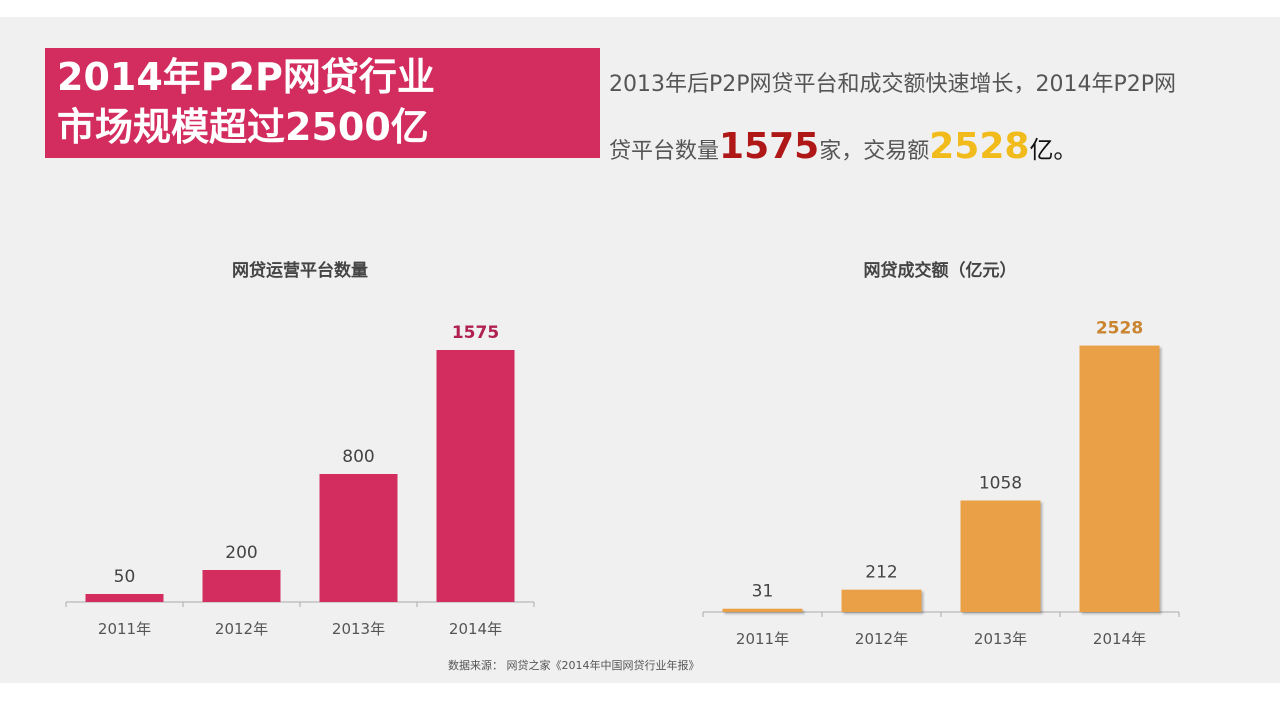 This screenshot has width=1280, height=720. Describe the element at coordinates (243, 127) in the screenshot. I see `title-line-2: 市场规模超过2500亿` at that location.